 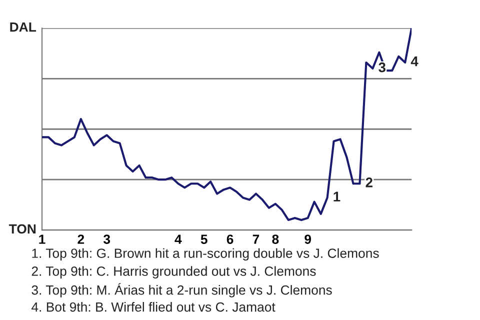 I want to click on x-tick-label: 7, so click(x=256, y=239).